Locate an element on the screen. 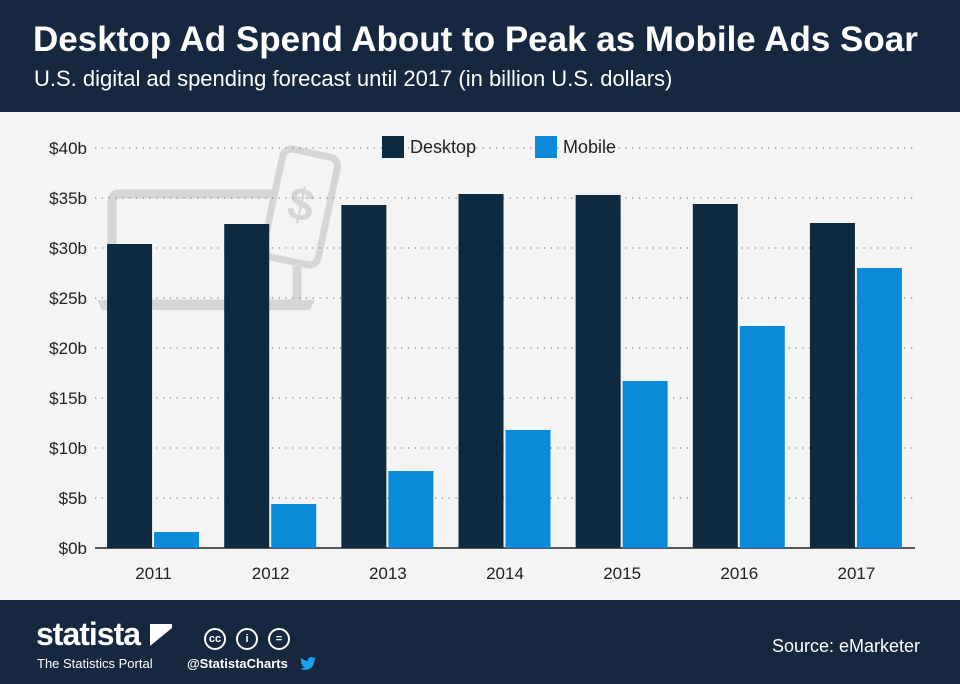  x-tick-label: 2014 is located at coordinates (505, 573).